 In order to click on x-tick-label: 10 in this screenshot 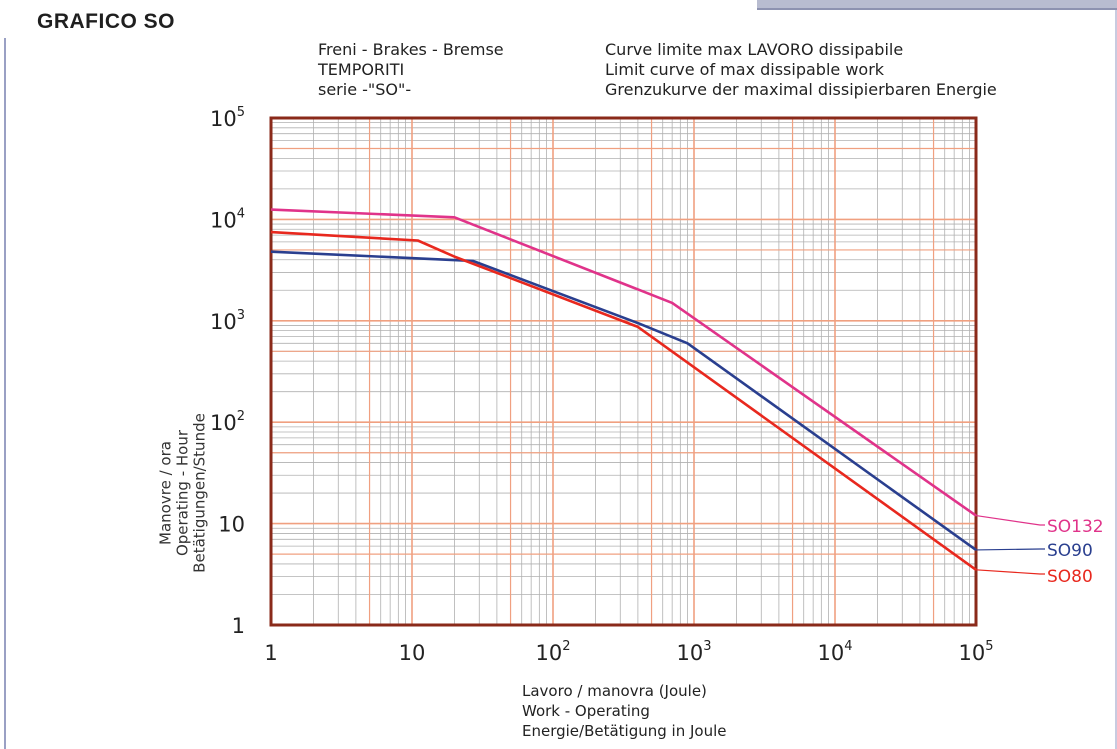, I will do `click(412, 653)`.